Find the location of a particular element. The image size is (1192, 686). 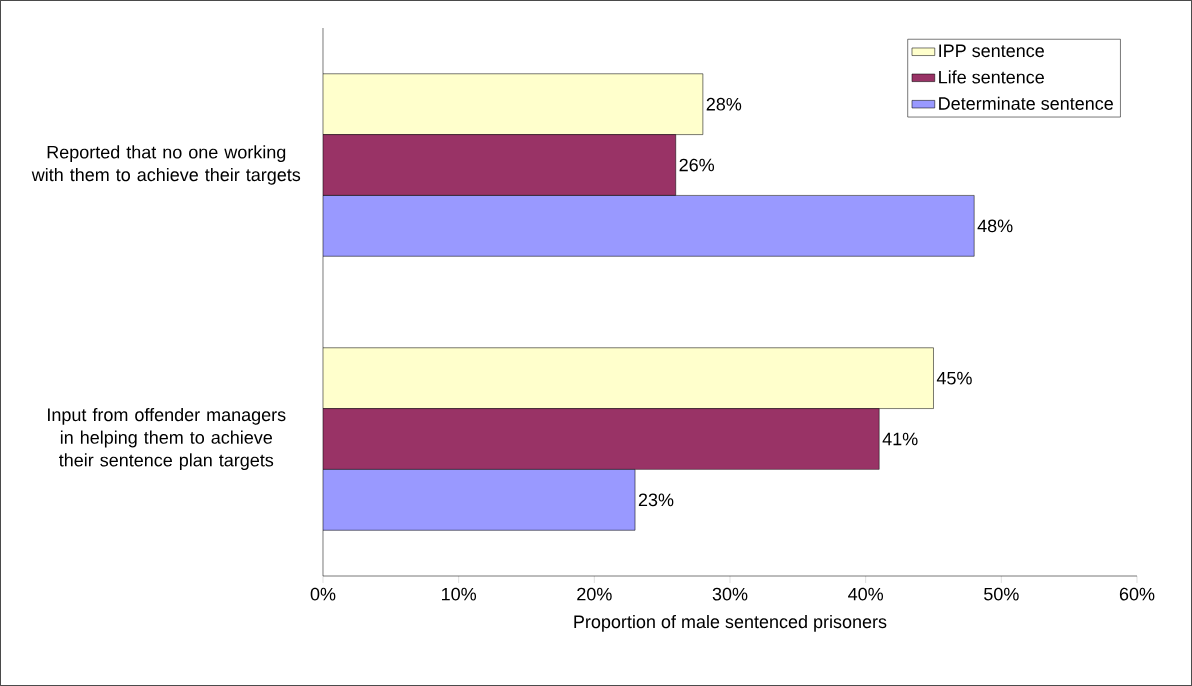

data-label: 23% is located at coordinates (656, 500).